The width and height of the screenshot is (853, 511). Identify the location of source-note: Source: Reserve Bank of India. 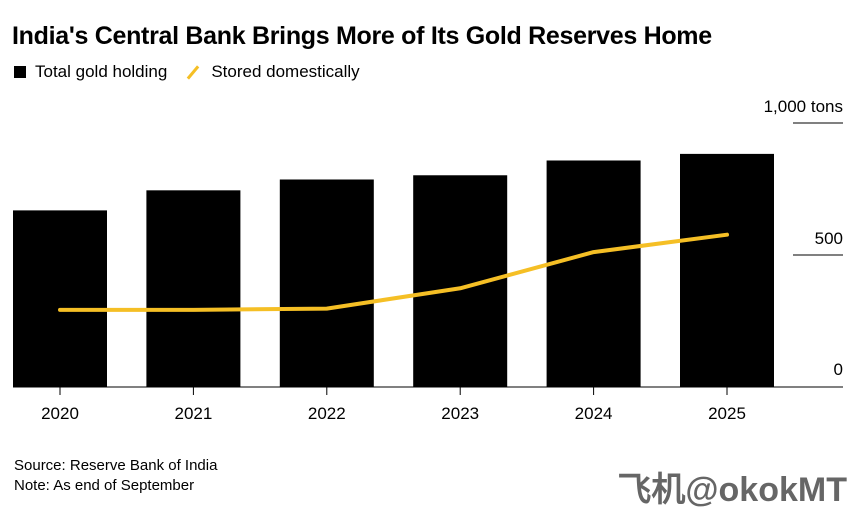
(115, 465).